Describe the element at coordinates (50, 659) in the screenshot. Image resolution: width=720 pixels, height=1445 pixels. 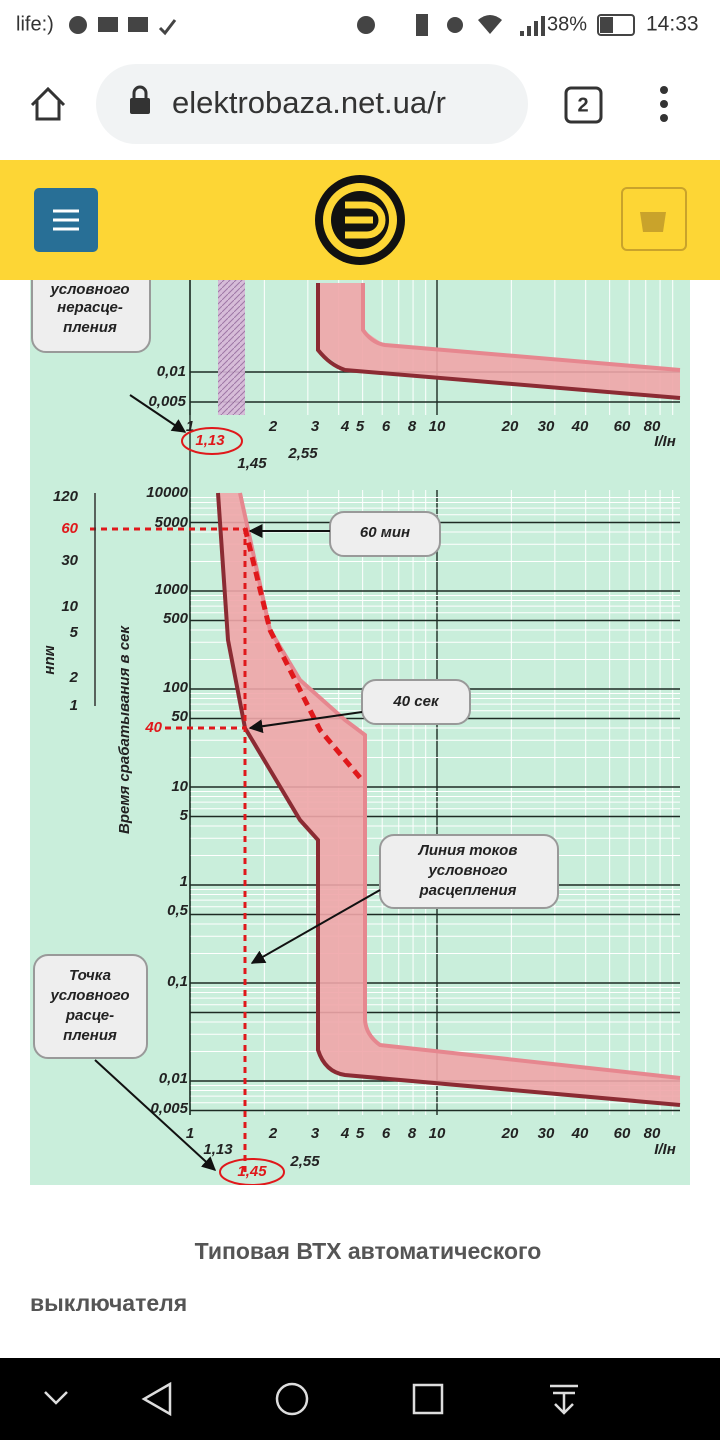
I see `figure-label: мин` at that location.